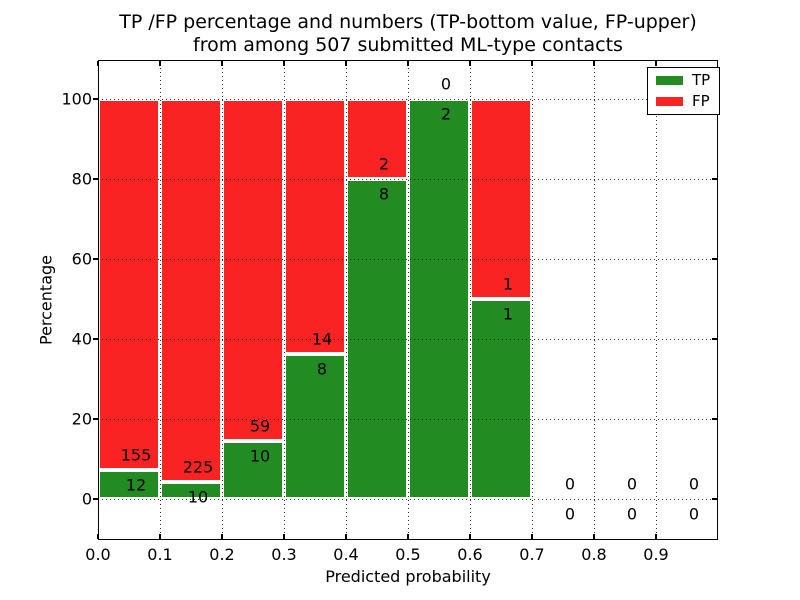 This screenshot has height=600, width=800. Describe the element at coordinates (508, 314) in the screenshot. I see `tp-count-0.6-0.7: 1` at that location.